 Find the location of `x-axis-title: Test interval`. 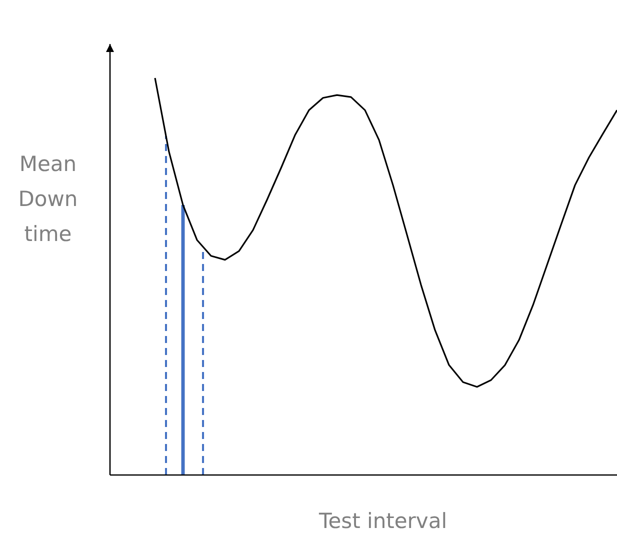

x-axis-title: Test interval is located at coordinates (383, 521).